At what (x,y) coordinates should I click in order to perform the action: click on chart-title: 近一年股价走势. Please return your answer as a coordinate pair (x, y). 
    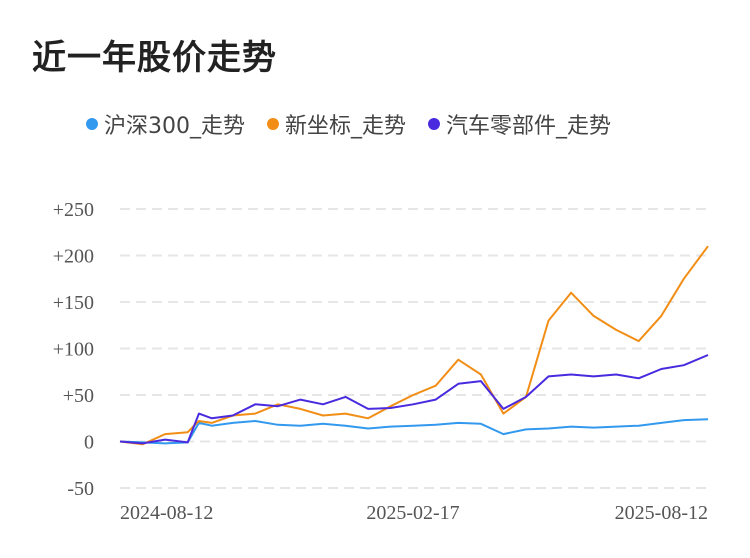
    Looking at the image, I should click on (154, 58).